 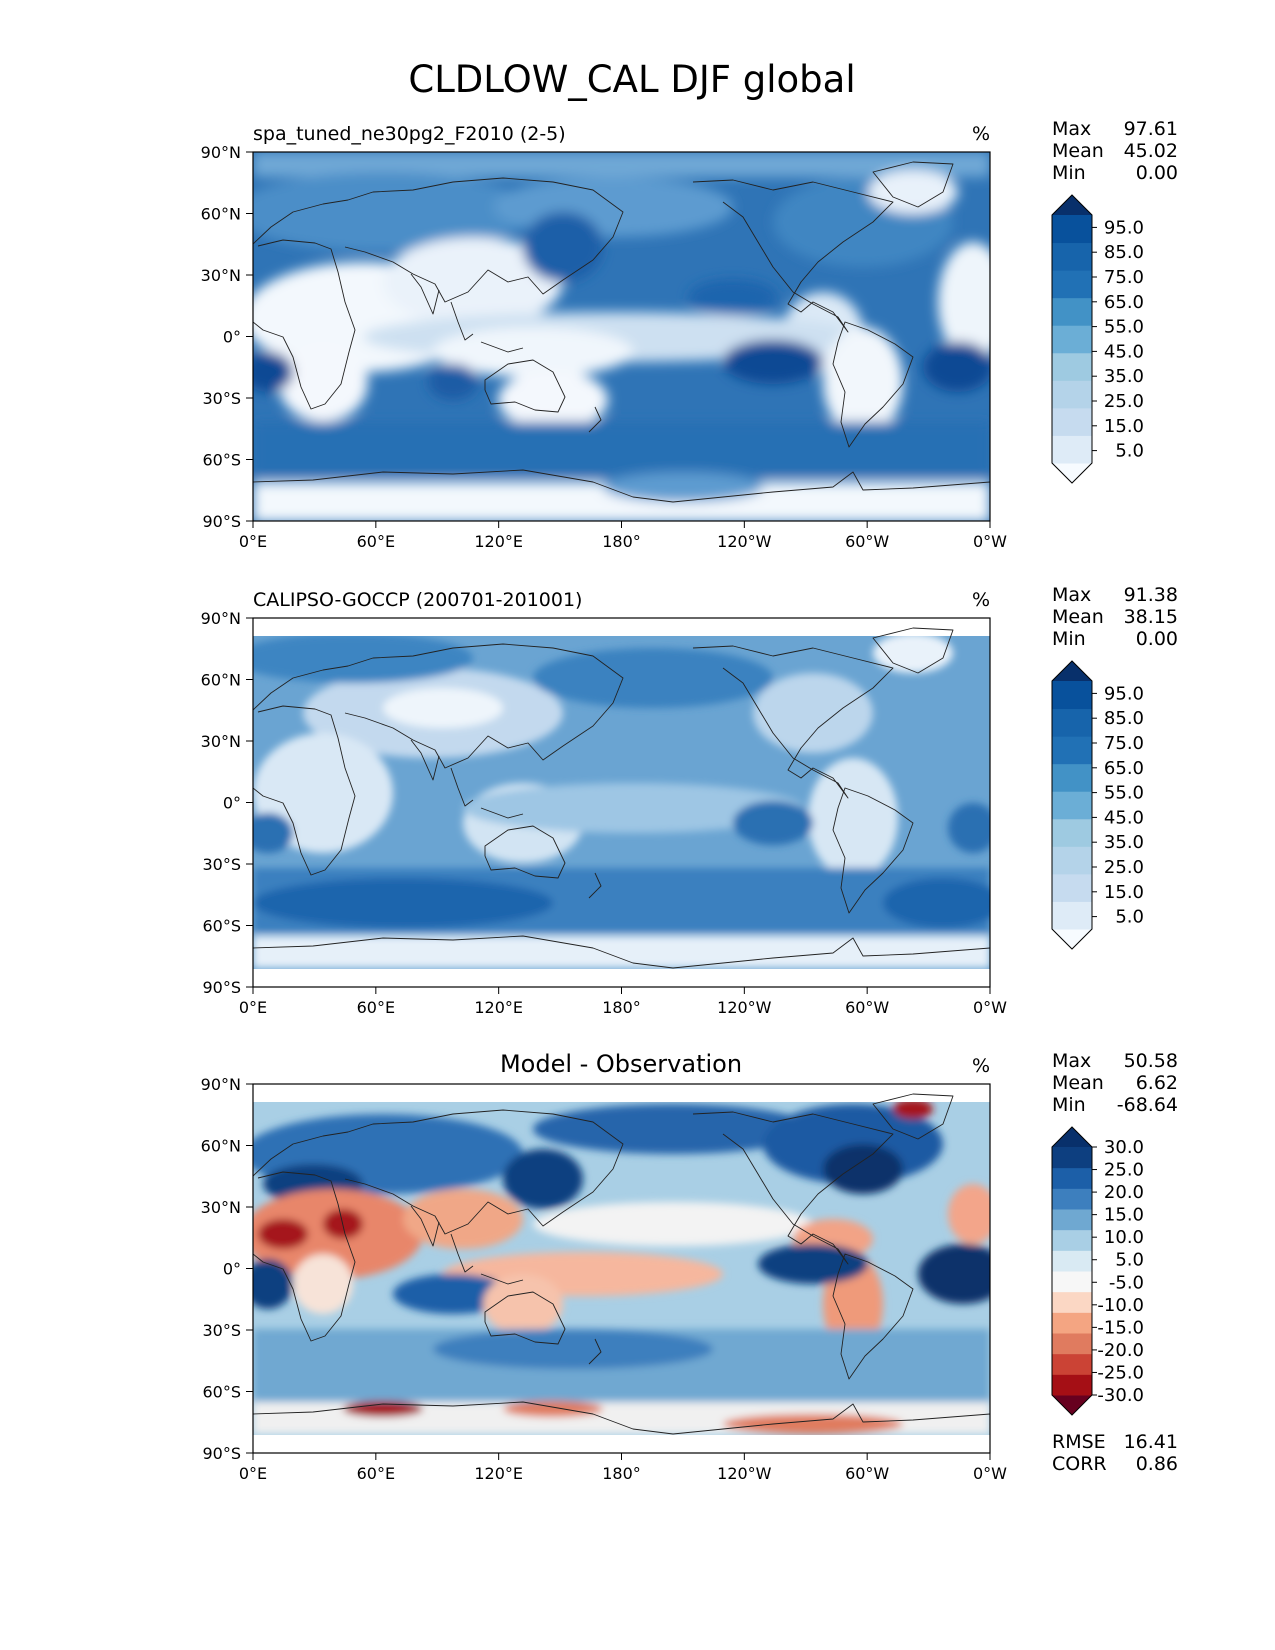 I want to click on coastlines, so click(x=621, y=332).